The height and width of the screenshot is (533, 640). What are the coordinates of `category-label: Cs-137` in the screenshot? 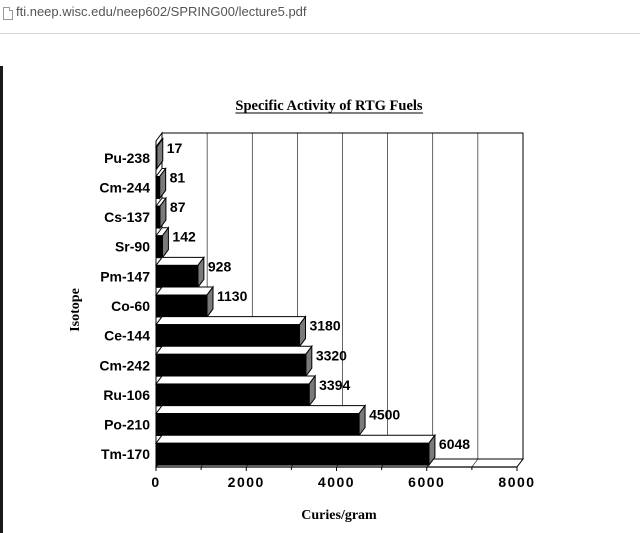 It's located at (127, 217).